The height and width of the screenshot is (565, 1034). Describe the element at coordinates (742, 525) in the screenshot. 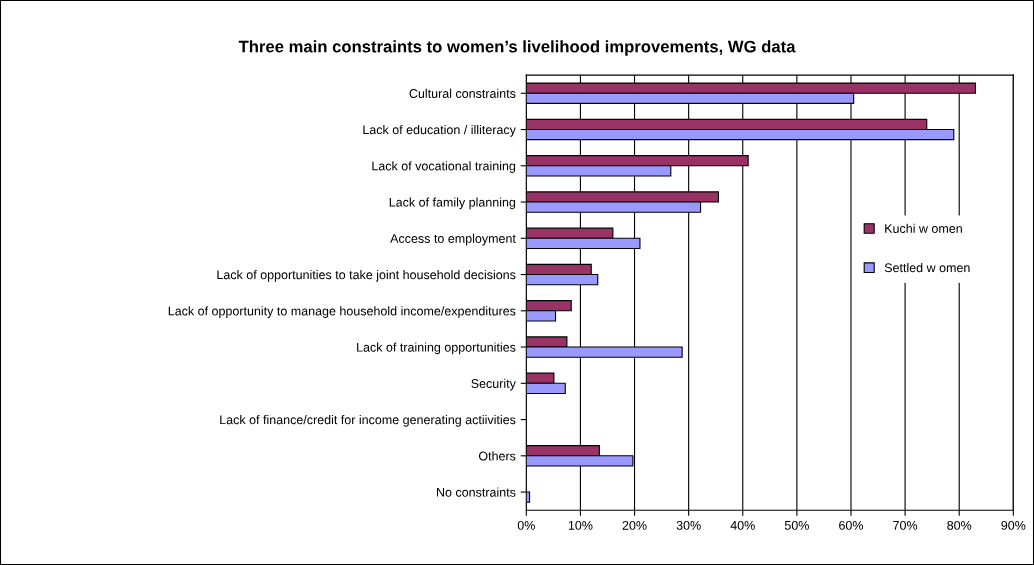

I see `x-tick-label: 40%` at that location.